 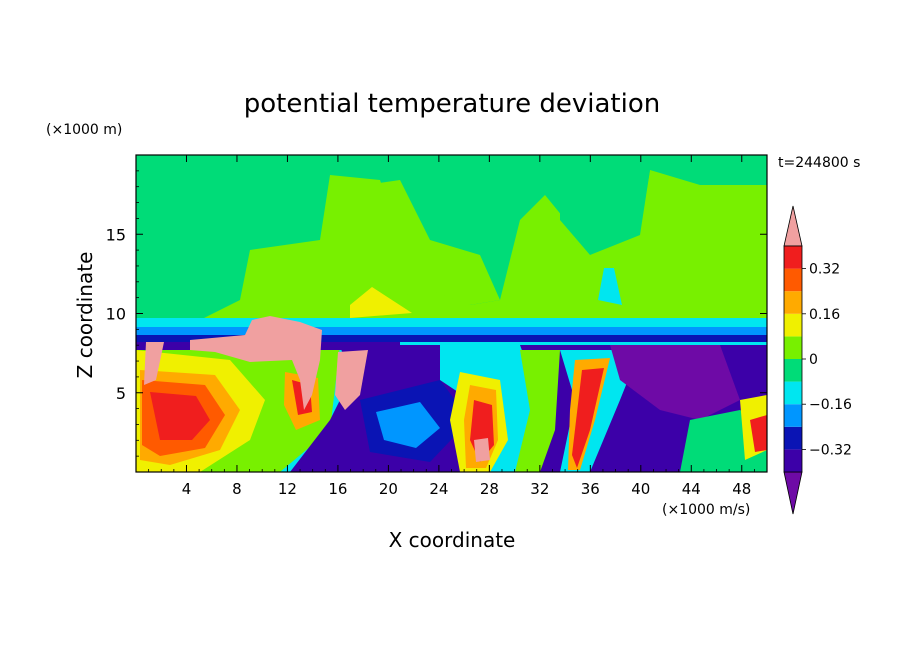 I want to click on x-tick-label: 16, so click(x=337, y=489).